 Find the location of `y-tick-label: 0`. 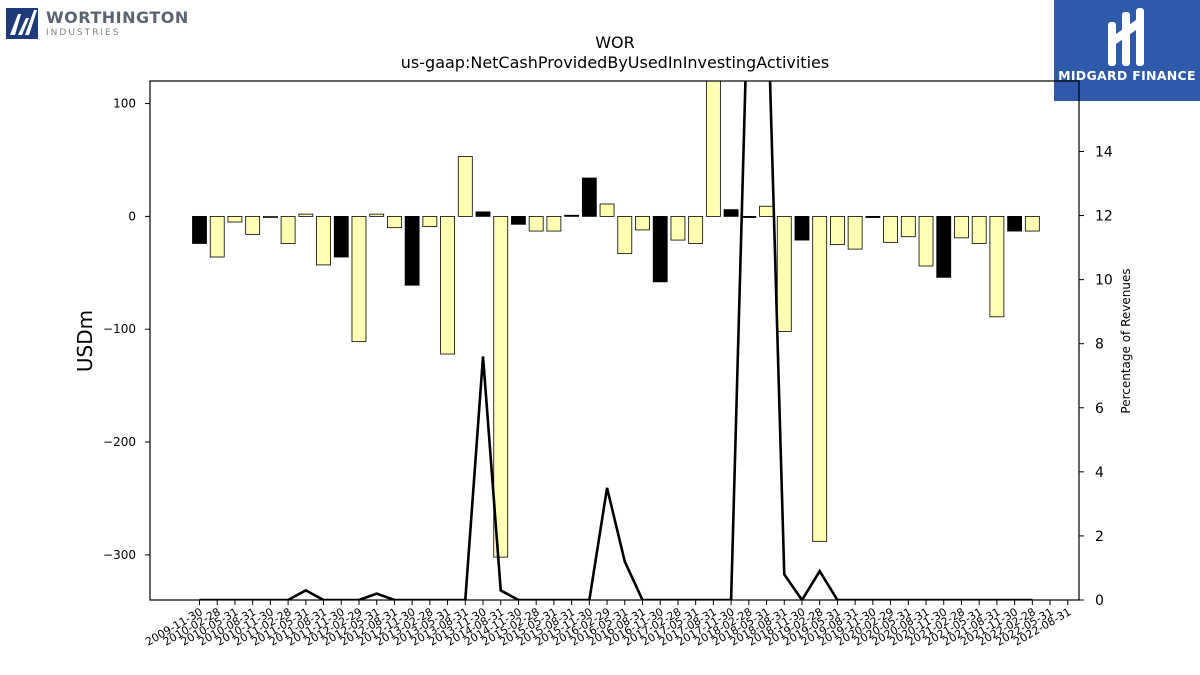

y-tick-label: 0 is located at coordinates (132, 216).